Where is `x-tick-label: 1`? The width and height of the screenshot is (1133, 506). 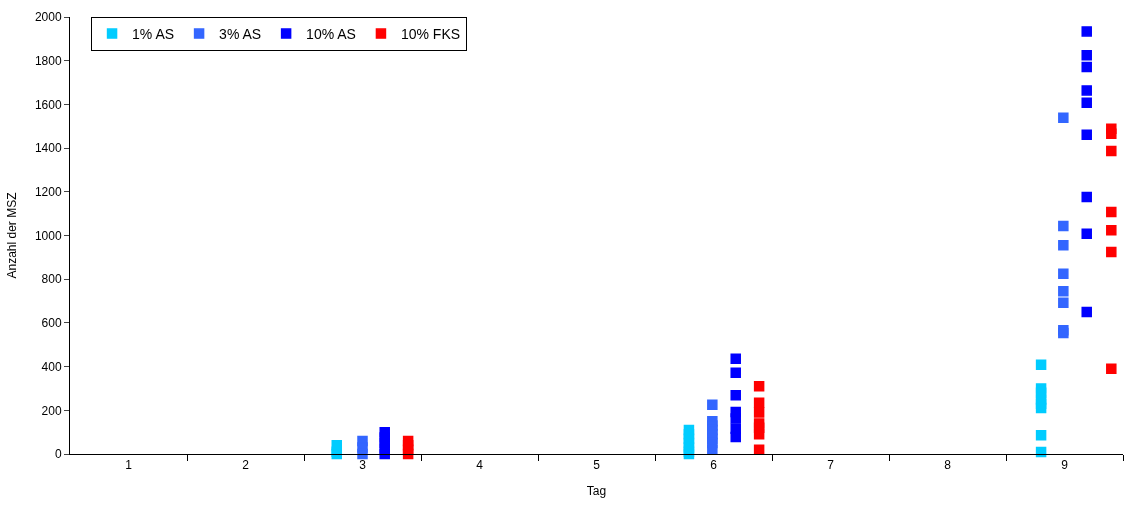 x-tick-label: 1 is located at coordinates (129, 465).